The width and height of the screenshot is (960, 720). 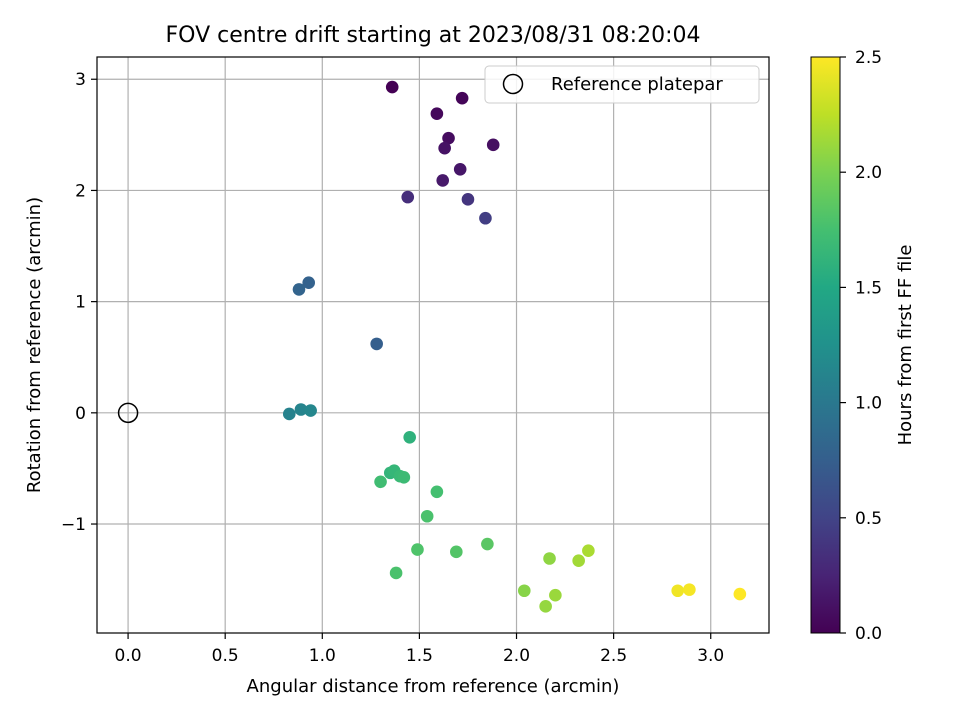 I want to click on y-tick-label: 0, so click(x=80, y=414).